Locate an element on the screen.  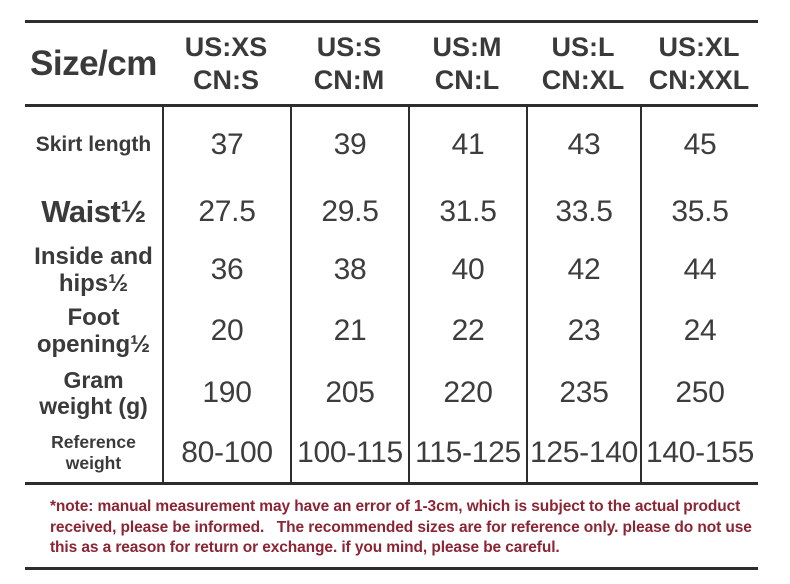
cell-value: 40 is located at coordinates (467, 270).